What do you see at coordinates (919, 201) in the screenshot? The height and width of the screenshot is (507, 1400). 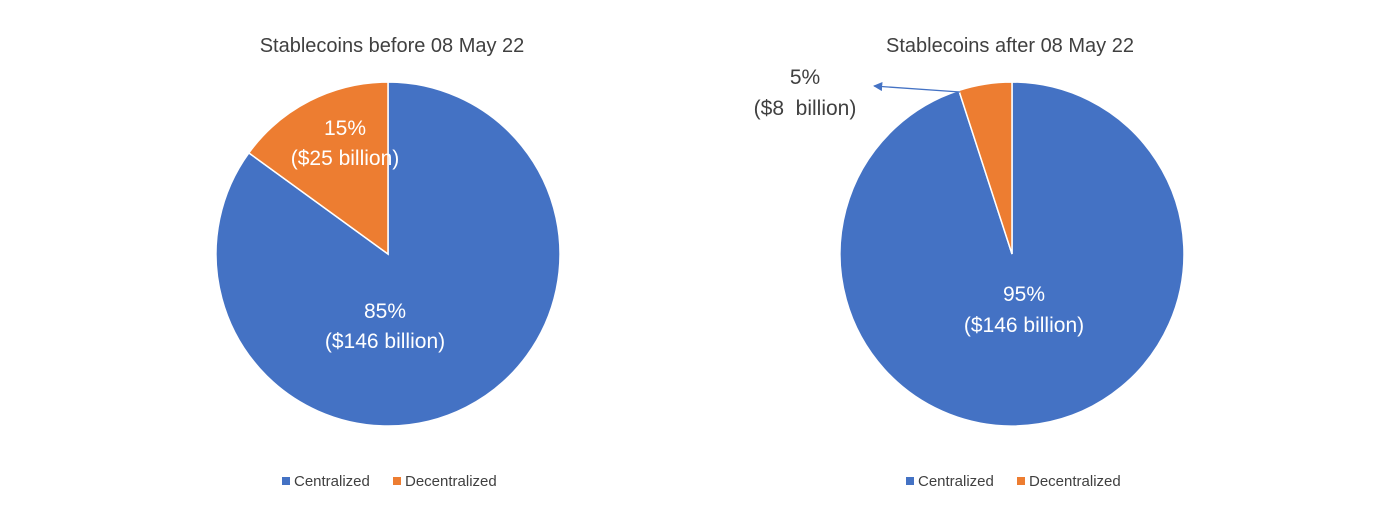 I see `pie-labels-after: 95% ($146 billion) 5% ($8 billion)` at bounding box center [919, 201].